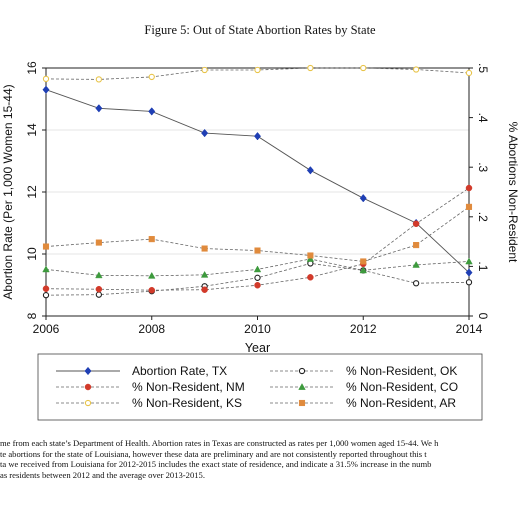  What do you see at coordinates (483, 167) in the screenshot?
I see `y-right-tick-label: .3` at bounding box center [483, 167].